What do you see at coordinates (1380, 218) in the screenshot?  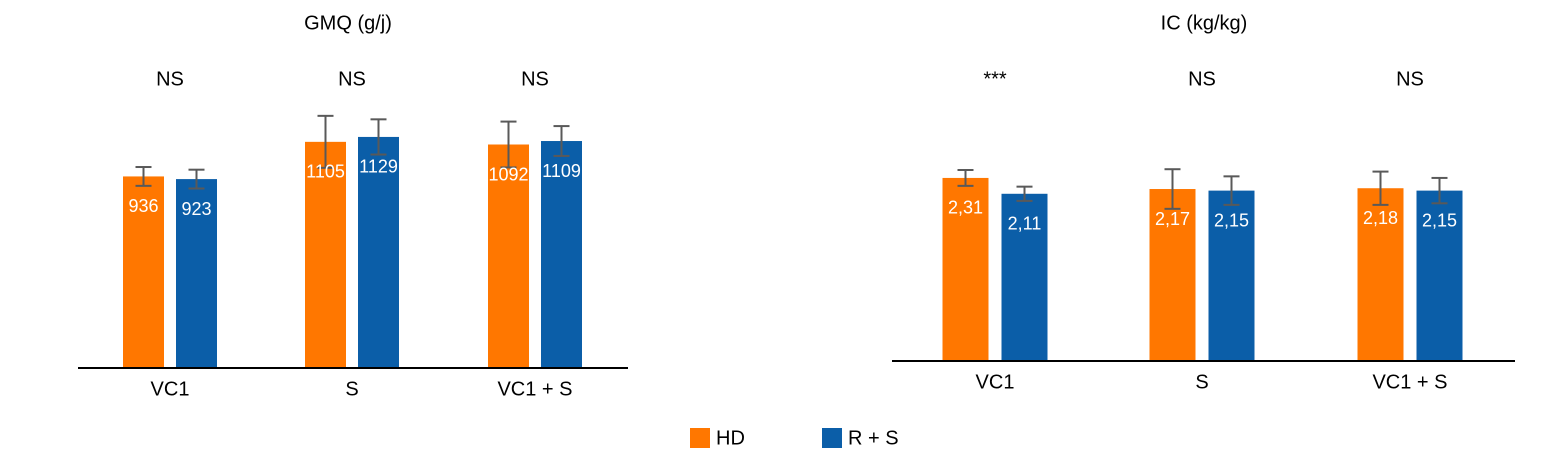 I see `value-label: 2,18` at bounding box center [1380, 218].